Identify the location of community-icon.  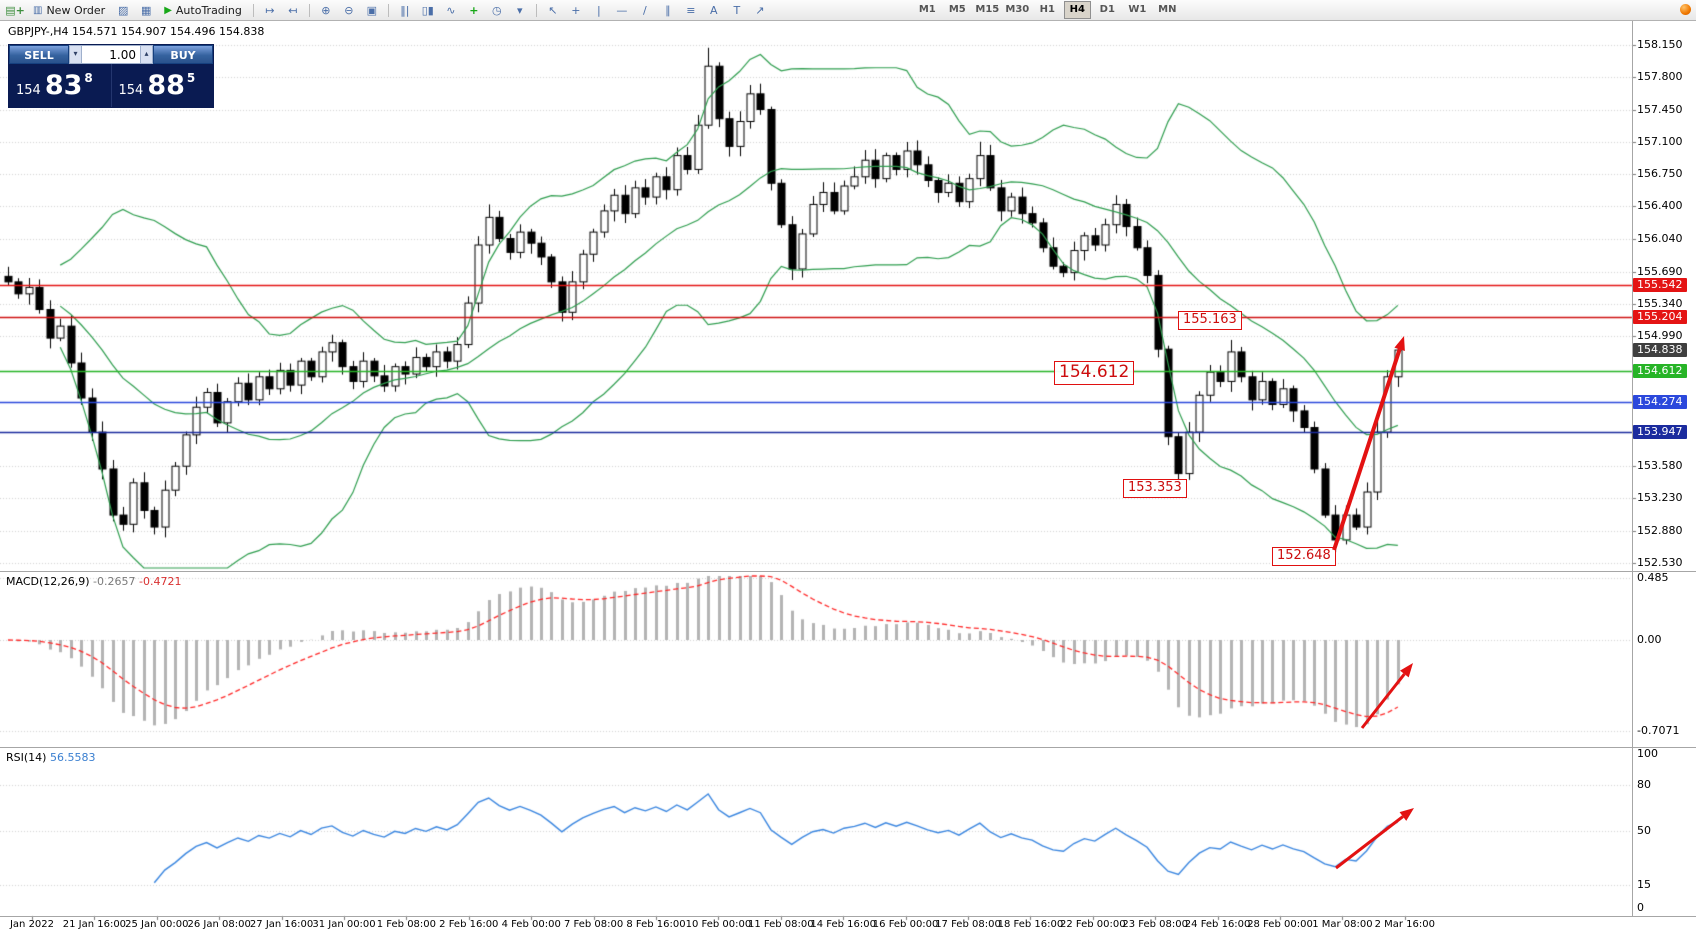
(1685, 9).